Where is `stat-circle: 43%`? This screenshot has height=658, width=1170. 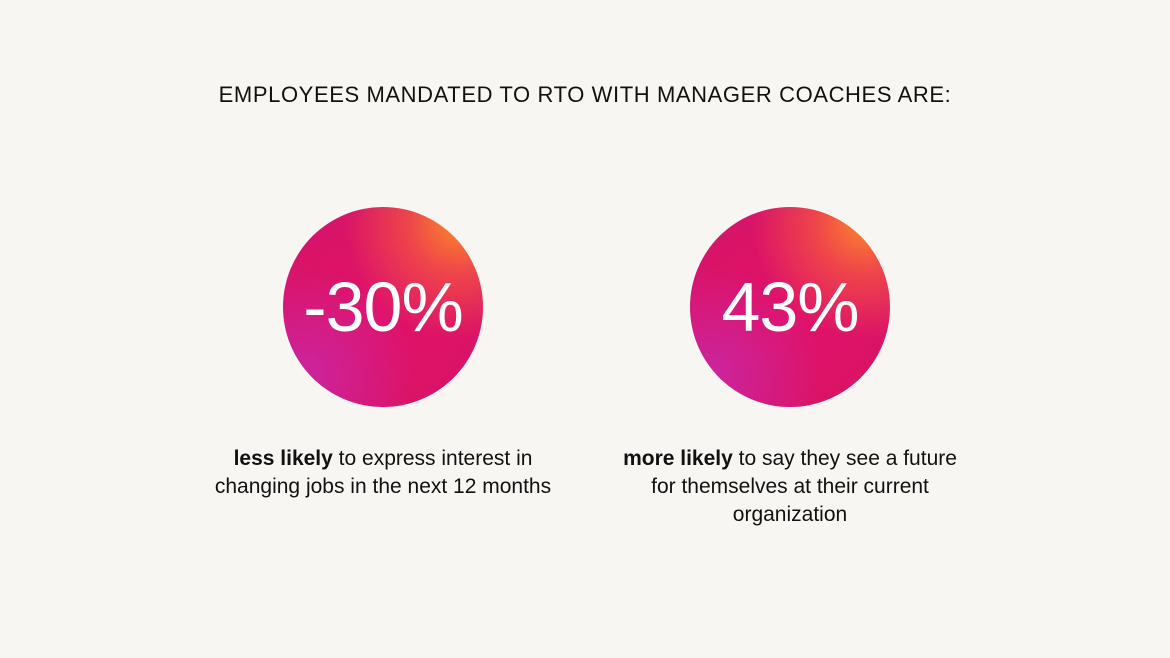
stat-circle: 43% is located at coordinates (790, 307).